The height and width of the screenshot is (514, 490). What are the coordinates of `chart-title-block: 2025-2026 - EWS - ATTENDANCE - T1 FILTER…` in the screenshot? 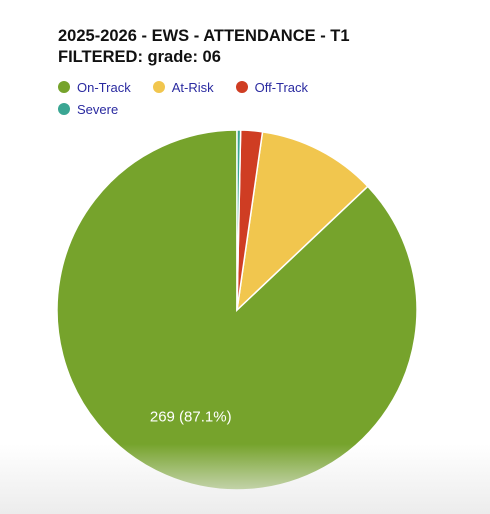 It's located at (204, 47).